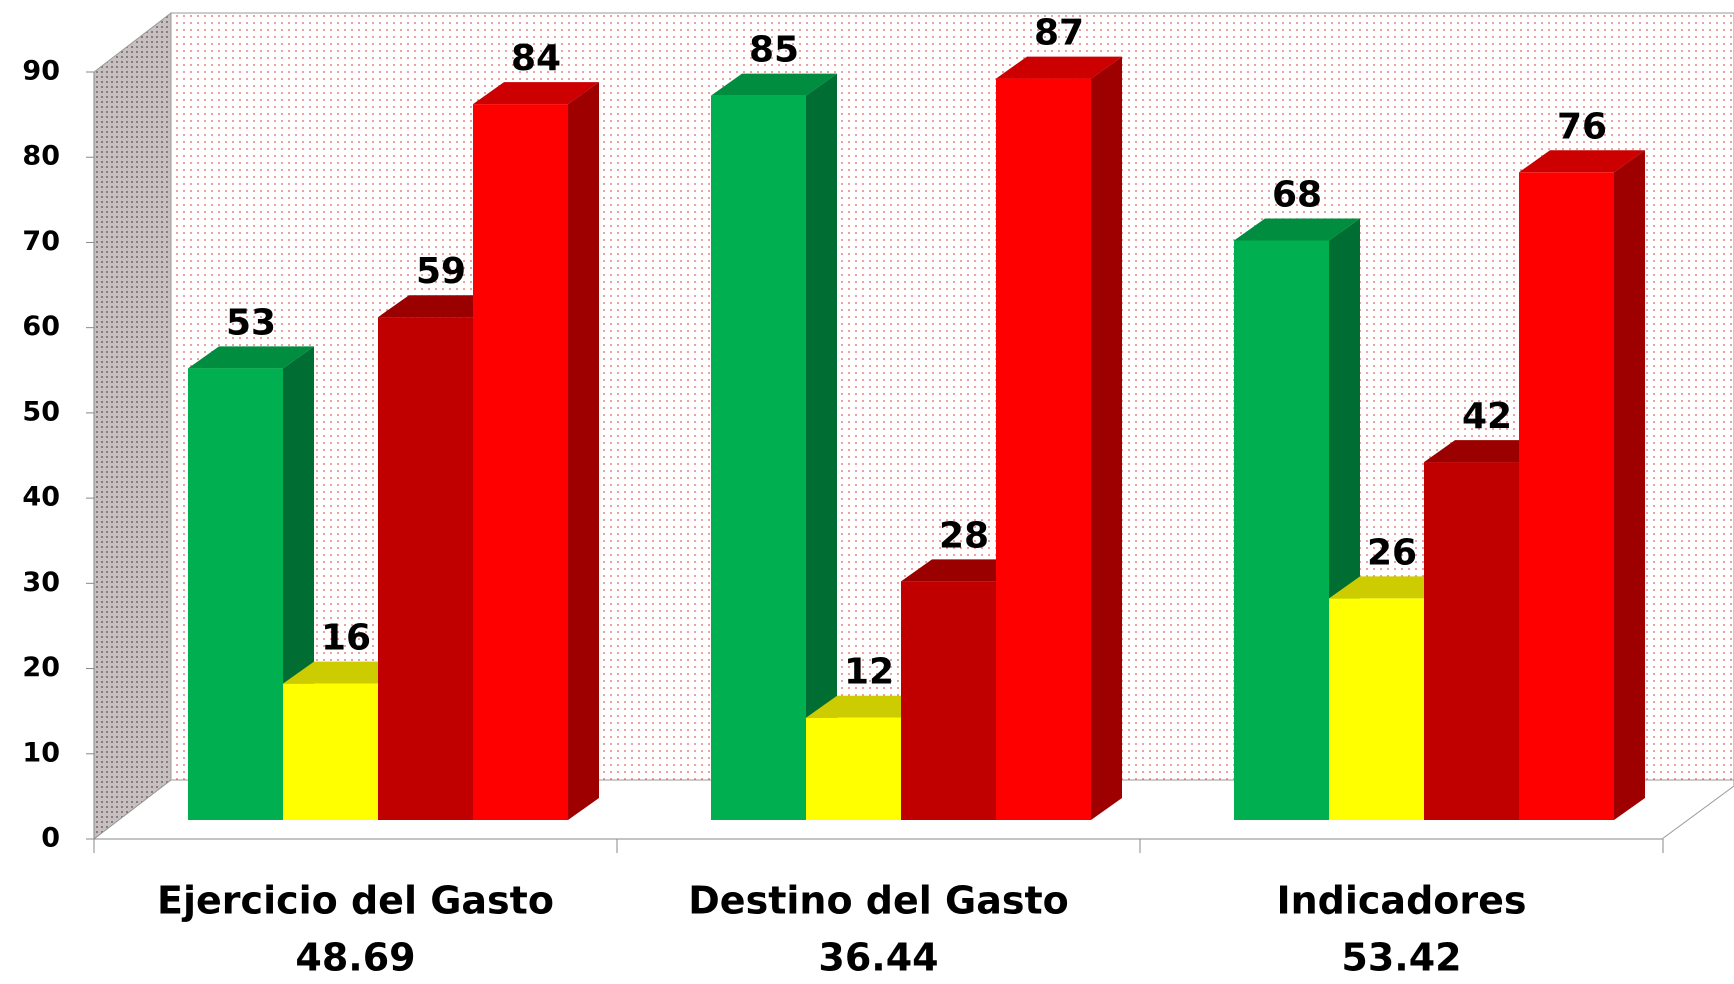 This screenshot has height=984, width=1734. Describe the element at coordinates (41, 156) in the screenshot. I see `y-tick-label: 80` at that location.